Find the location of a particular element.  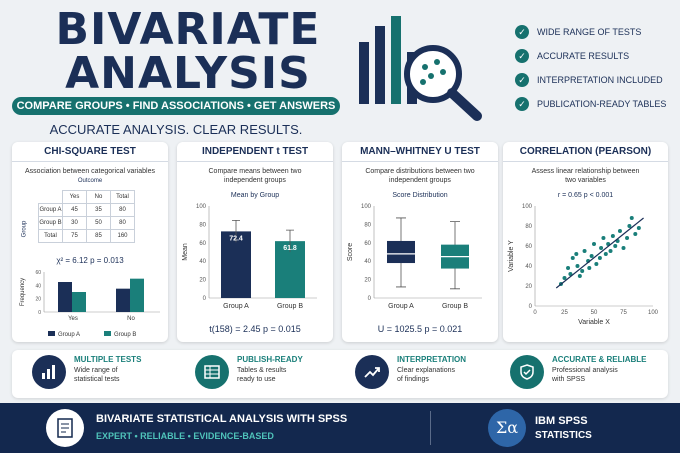

data-label: 61.8 is located at coordinates (290, 248).